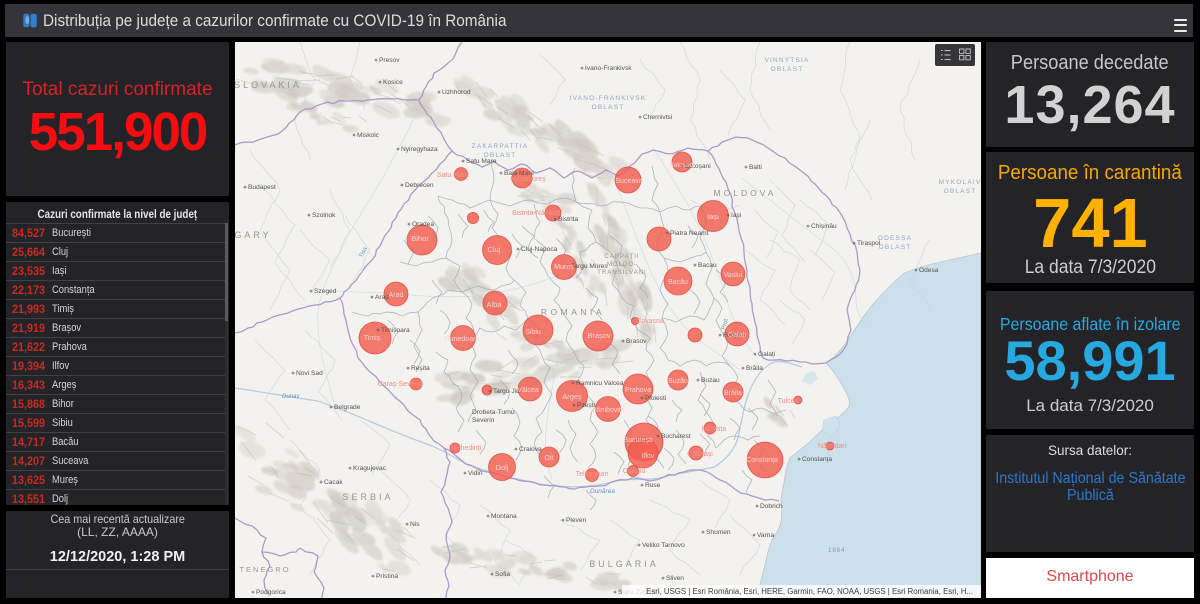  I want to click on svg-text: București, so click(638, 440).